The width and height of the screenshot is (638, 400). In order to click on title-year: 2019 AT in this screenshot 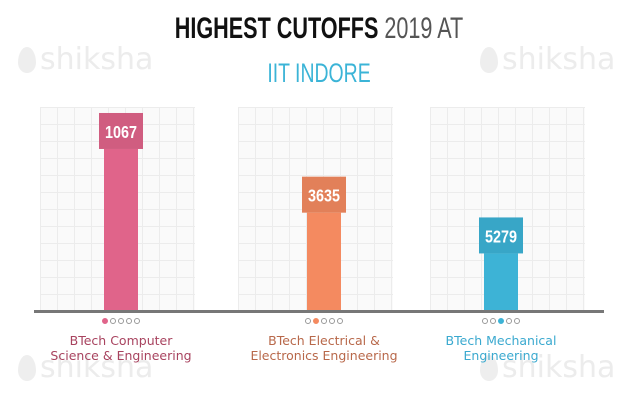, I will do `click(424, 28)`.